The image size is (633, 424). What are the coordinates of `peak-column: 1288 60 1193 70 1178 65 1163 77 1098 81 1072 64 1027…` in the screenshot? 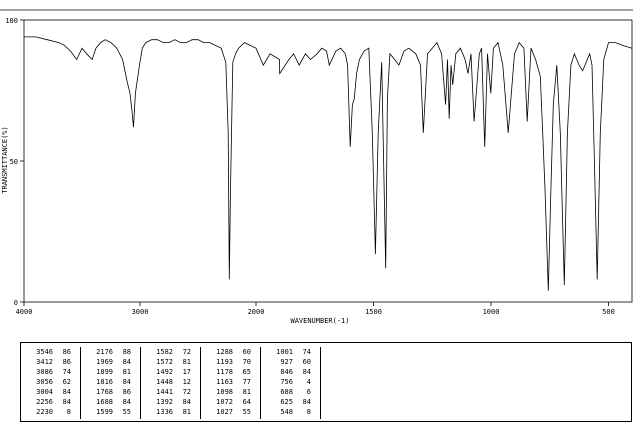 It's located at (231, 383).